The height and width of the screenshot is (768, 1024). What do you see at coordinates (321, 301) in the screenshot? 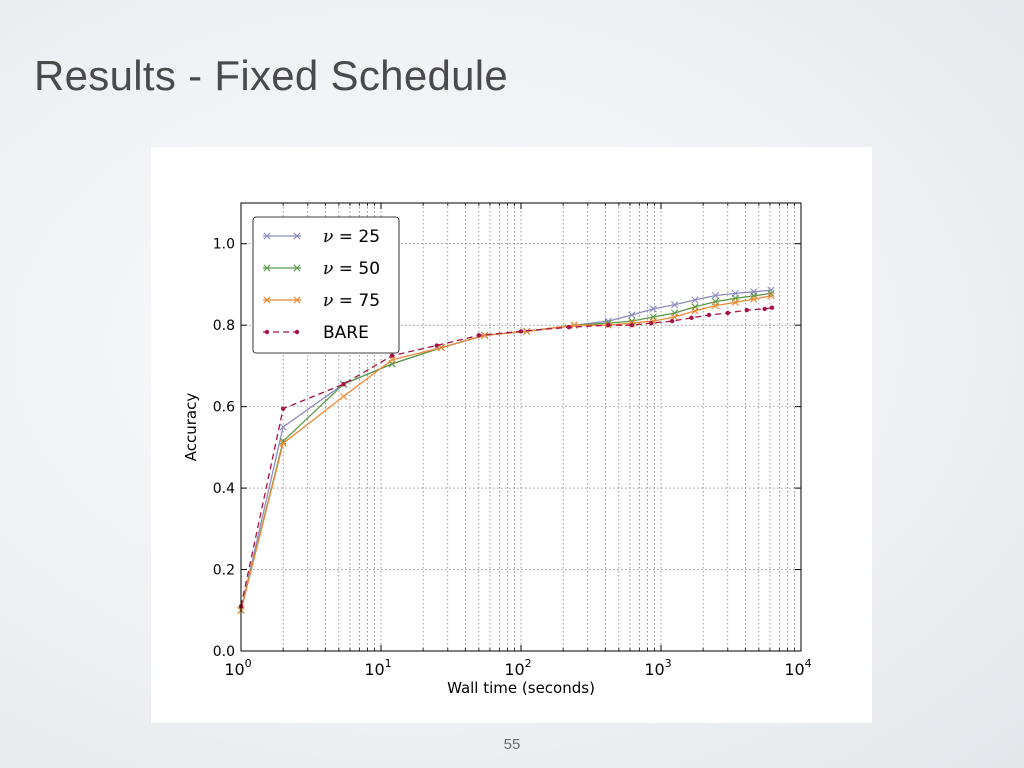
I see `legend-entry-2: ν = 75` at bounding box center [321, 301].